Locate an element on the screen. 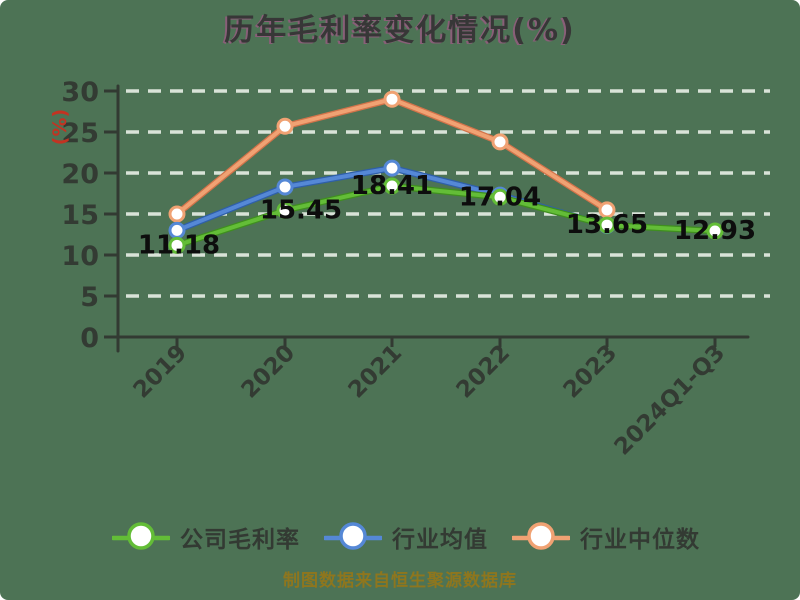  y-tick-label: 0 is located at coordinates (89, 338).